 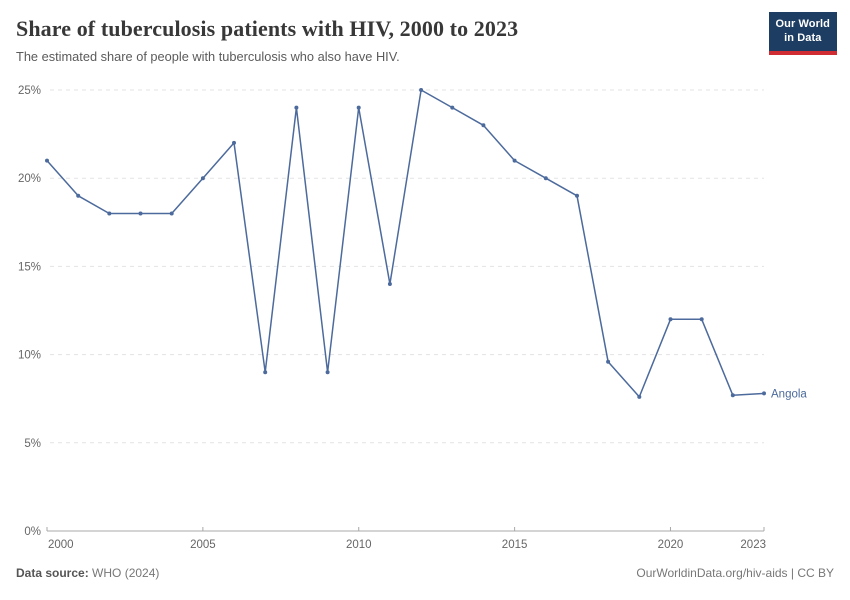 What do you see at coordinates (61, 545) in the screenshot?
I see `x-tick-label: 2000` at bounding box center [61, 545].